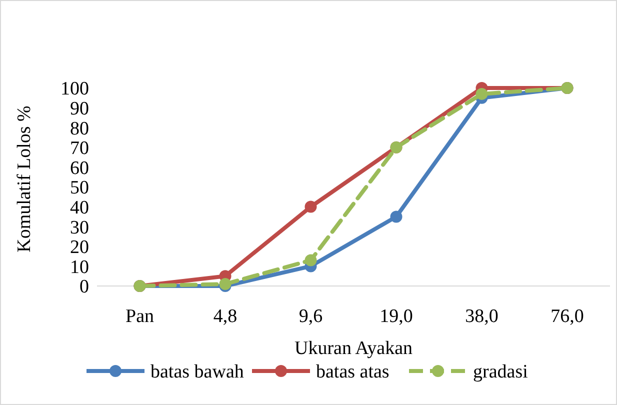 The height and width of the screenshot is (405, 617). What do you see at coordinates (353, 372) in the screenshot?
I see `legend-label: batas atas` at bounding box center [353, 372].